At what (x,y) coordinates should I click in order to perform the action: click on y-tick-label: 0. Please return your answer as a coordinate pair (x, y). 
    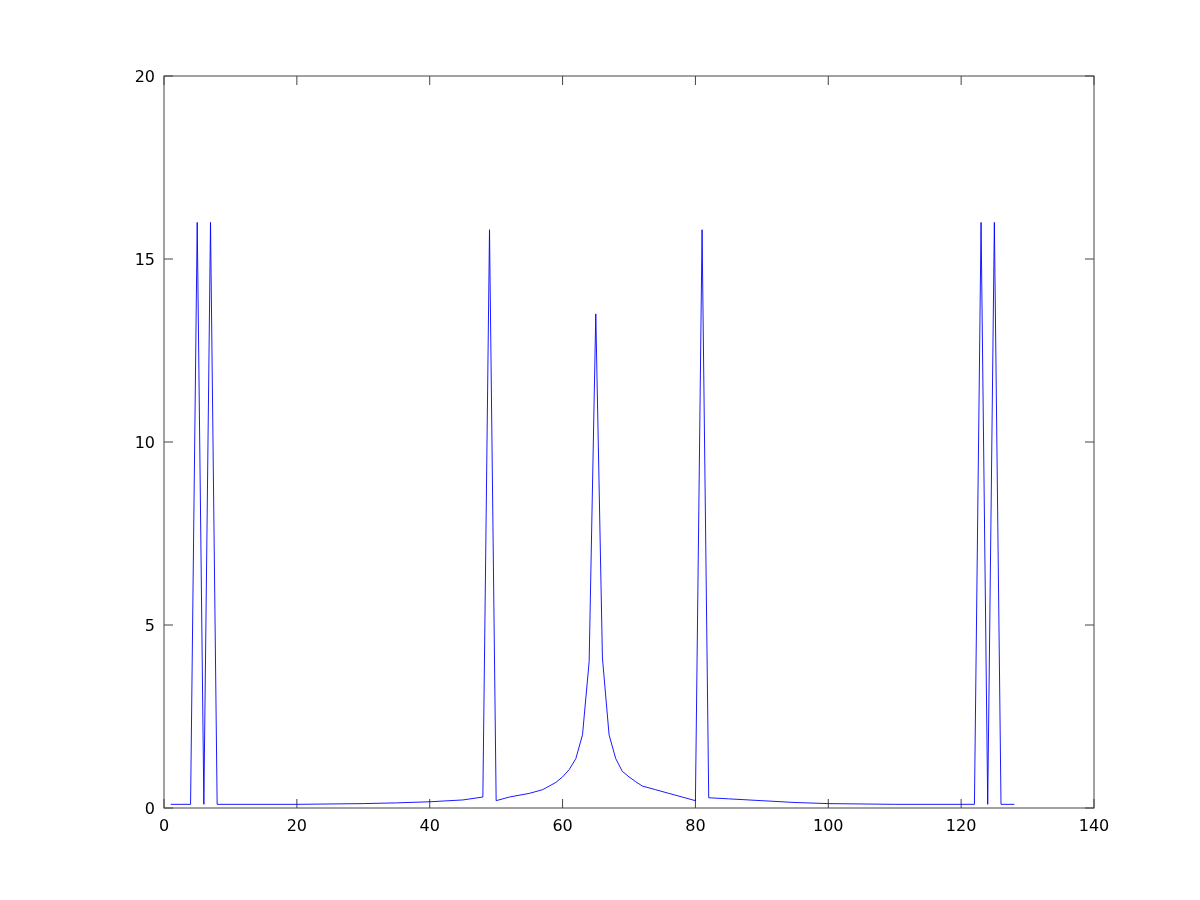
    Looking at the image, I should click on (149, 808).